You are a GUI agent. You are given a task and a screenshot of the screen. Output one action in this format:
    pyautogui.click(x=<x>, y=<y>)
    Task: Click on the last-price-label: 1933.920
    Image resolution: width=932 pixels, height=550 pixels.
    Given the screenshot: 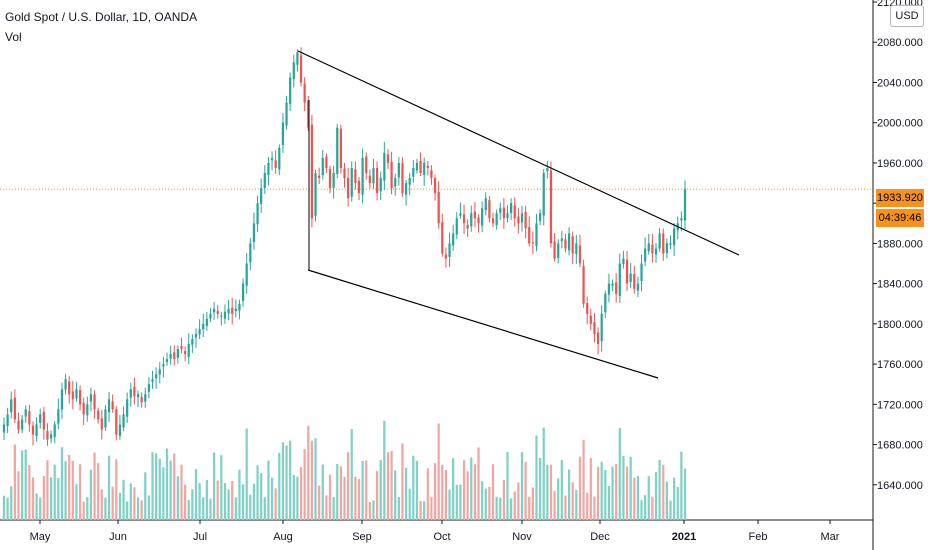 What is the action you would take?
    pyautogui.click(x=900, y=198)
    